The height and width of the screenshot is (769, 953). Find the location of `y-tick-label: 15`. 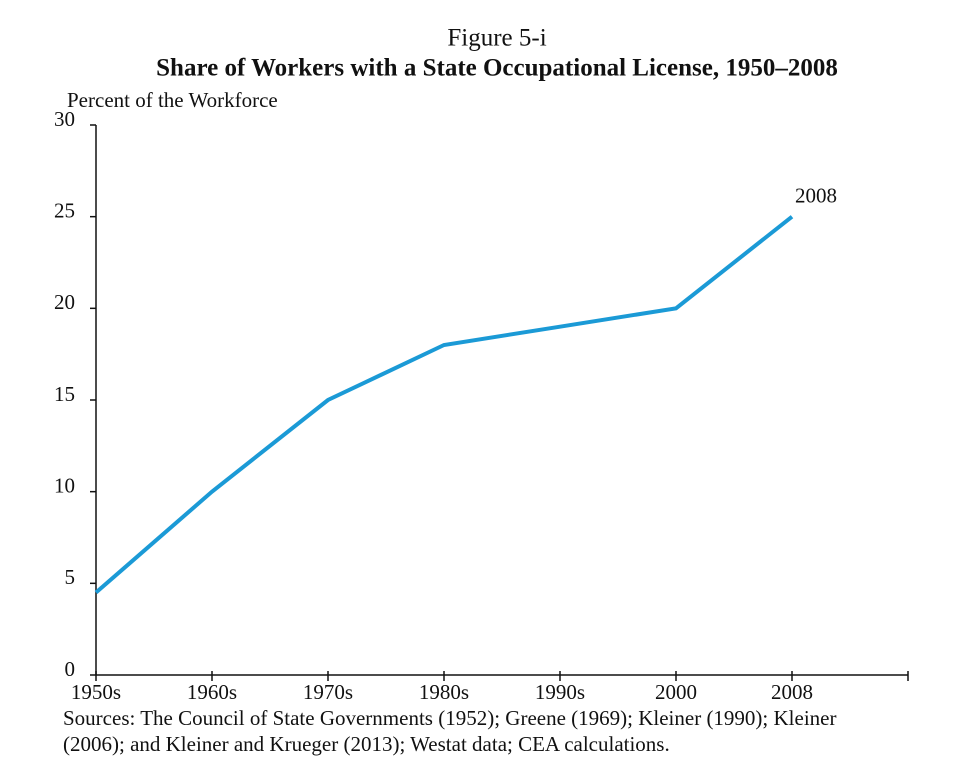

y-tick-label: 15 is located at coordinates (64, 394).